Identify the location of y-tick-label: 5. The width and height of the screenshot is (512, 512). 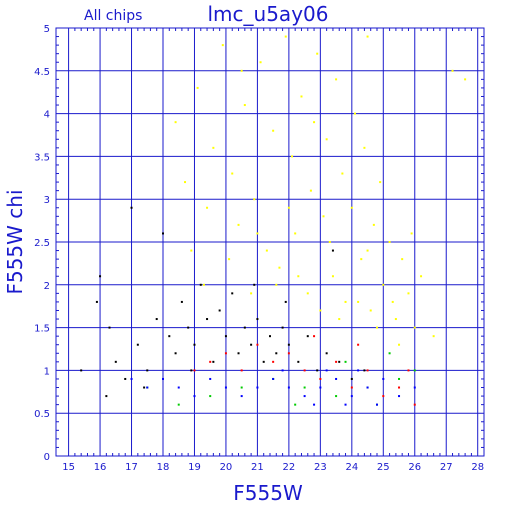
(47, 29).